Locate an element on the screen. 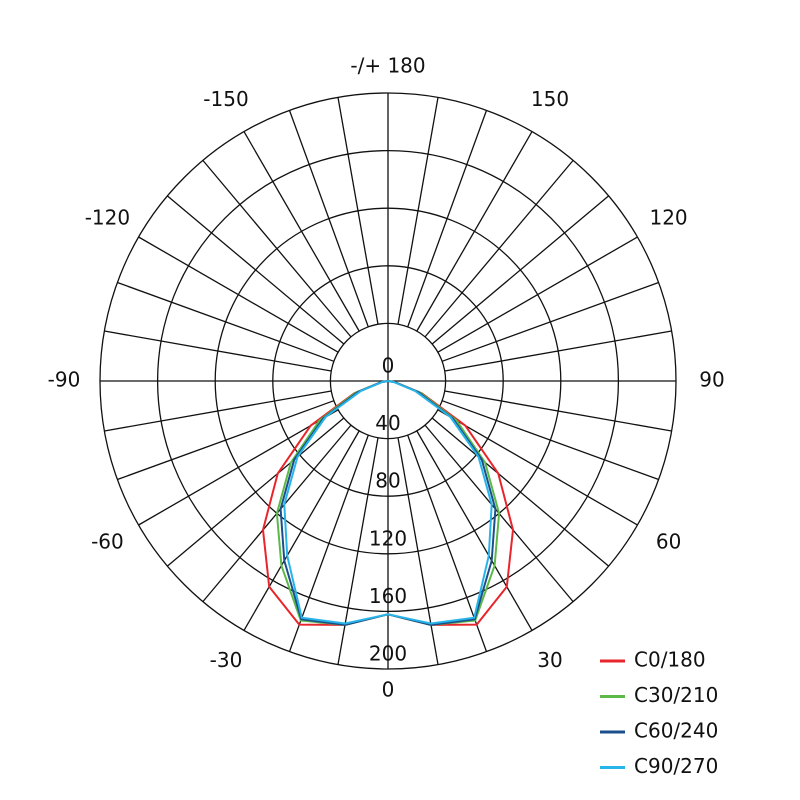 The height and width of the screenshot is (800, 800). angle-label: 150 is located at coordinates (550, 99).